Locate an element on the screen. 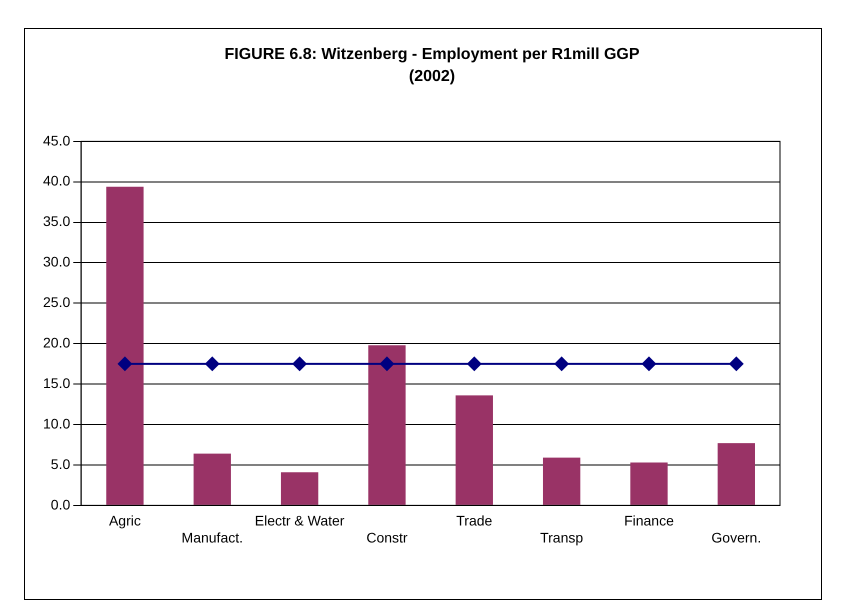 Image resolution: width=844 pixels, height=615 pixels. y-tick-label: 45.0 is located at coordinates (56, 140).